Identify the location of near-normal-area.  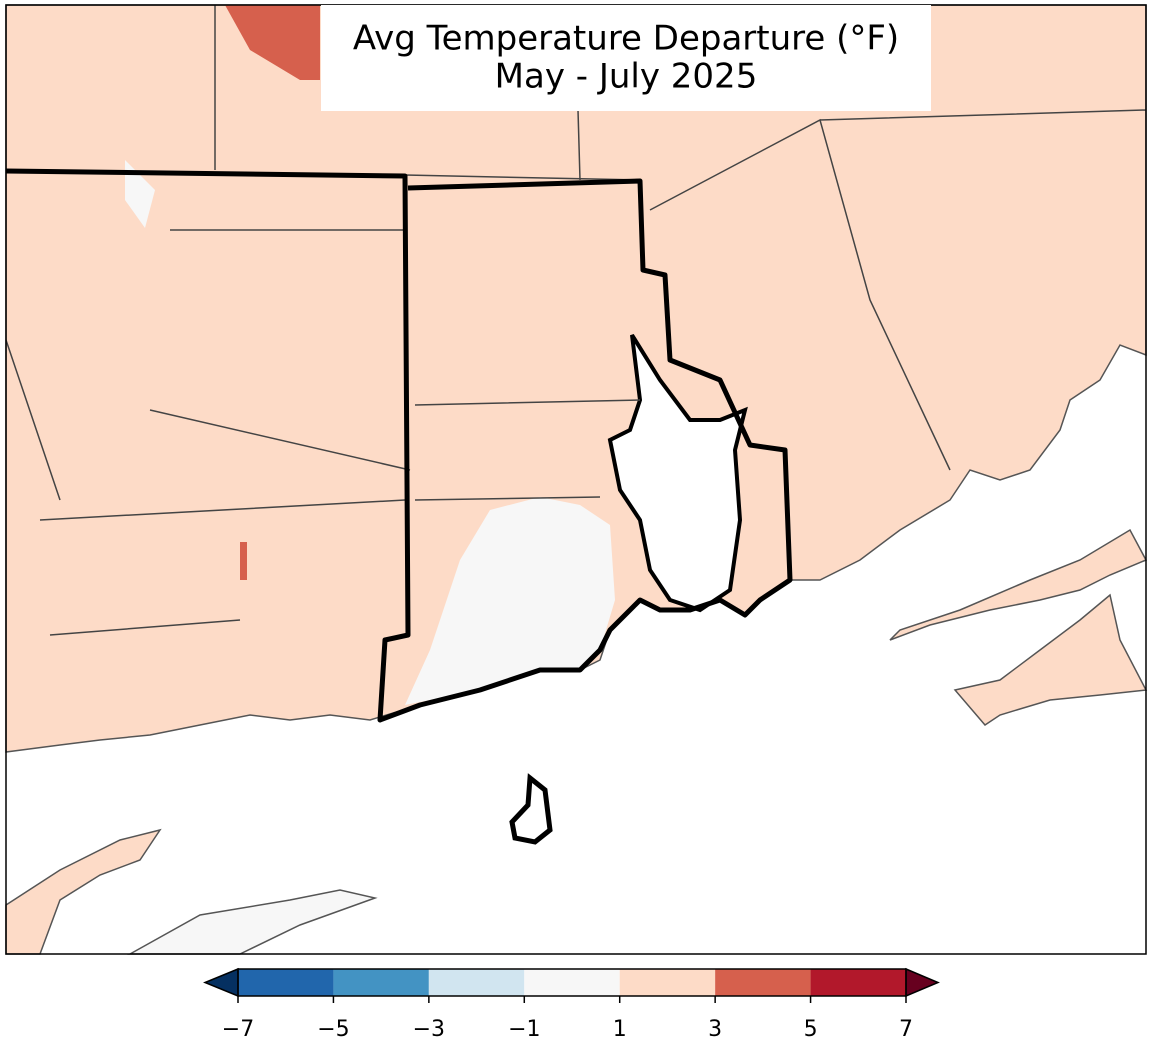
(510, 601).